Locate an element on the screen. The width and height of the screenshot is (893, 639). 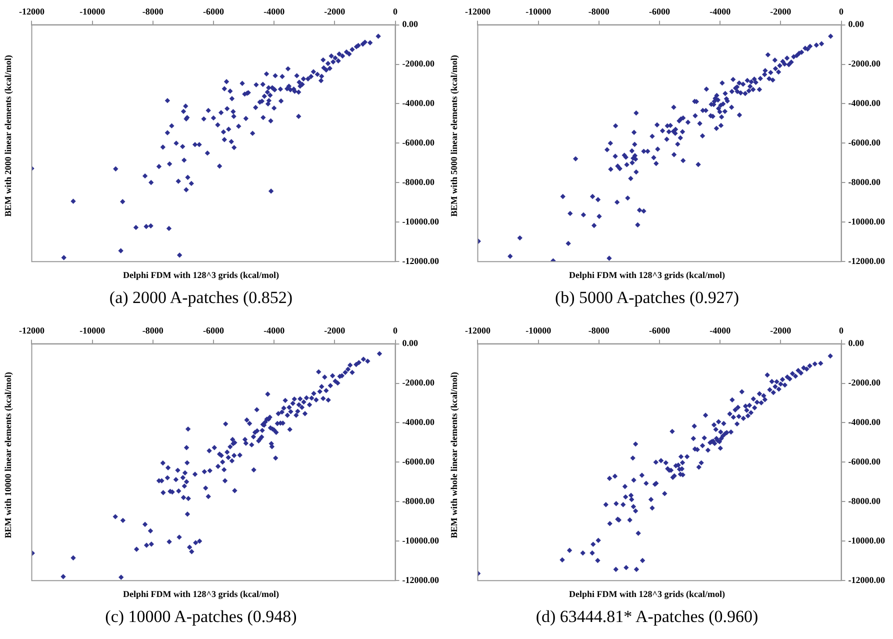
y-axis-title: BEM with 2000 linear elements (kcal/mol) is located at coordinates (8, 136).